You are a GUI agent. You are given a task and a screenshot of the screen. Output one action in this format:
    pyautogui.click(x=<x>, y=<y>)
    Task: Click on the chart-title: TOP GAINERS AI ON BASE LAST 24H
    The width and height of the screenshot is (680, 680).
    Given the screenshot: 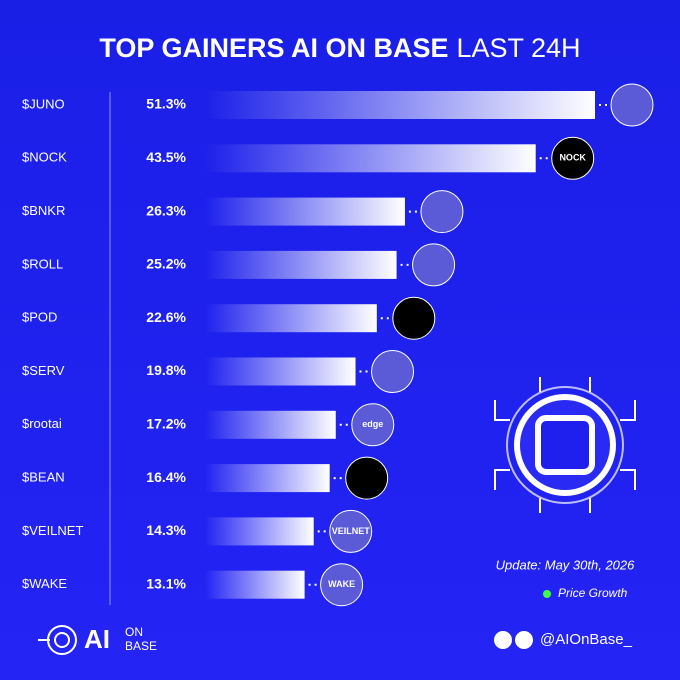 What is the action you would take?
    pyautogui.click(x=339, y=48)
    